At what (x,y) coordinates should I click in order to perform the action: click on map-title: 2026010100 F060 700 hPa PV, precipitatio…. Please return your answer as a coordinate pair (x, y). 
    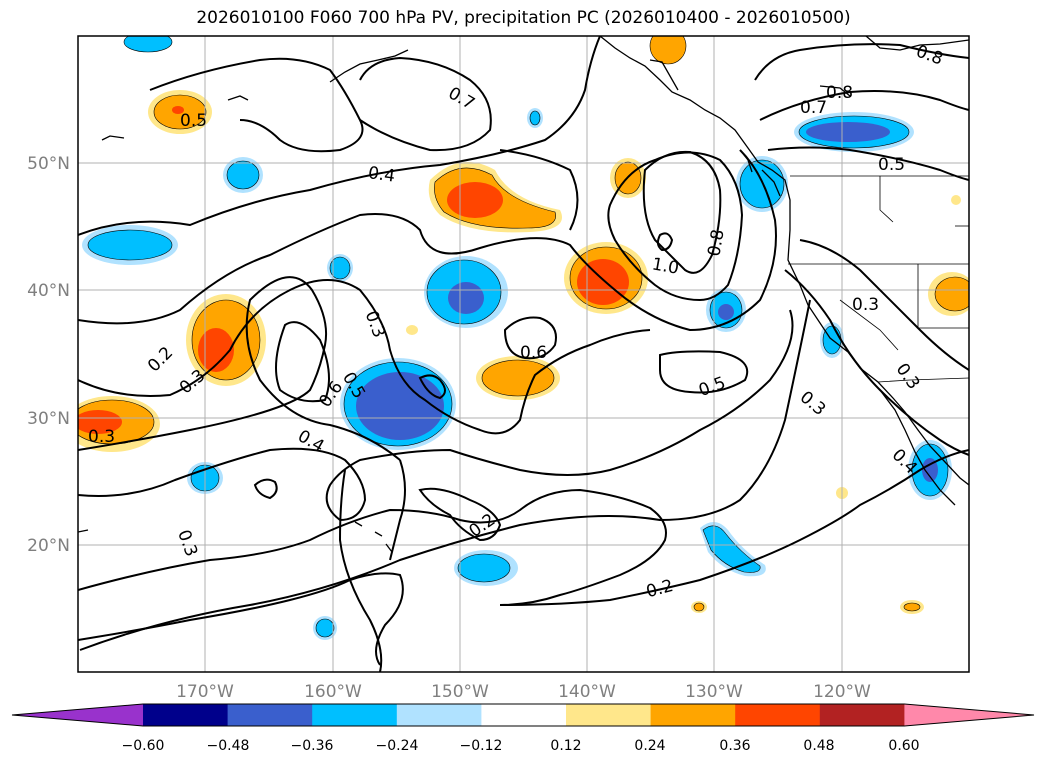
    Looking at the image, I should click on (523, 18).